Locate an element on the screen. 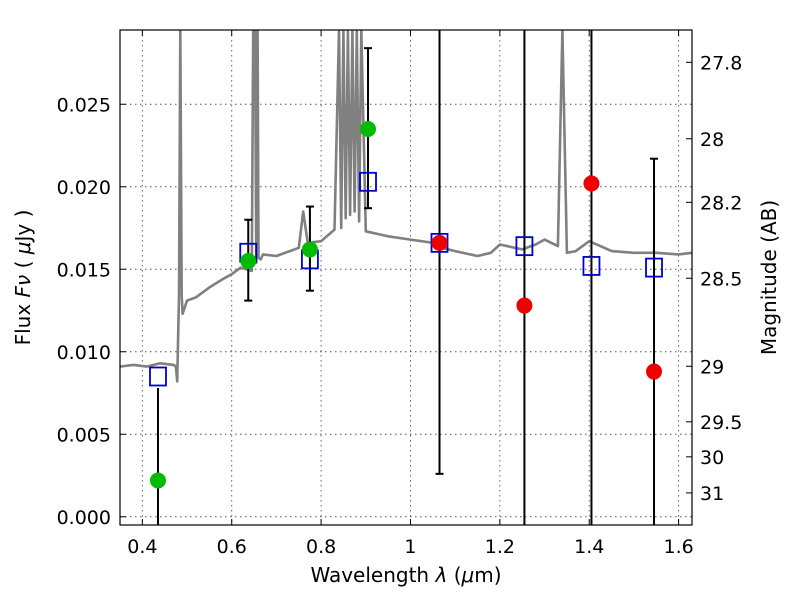 This screenshot has width=800, height=600. y-axis-label-symbol: Fν is located at coordinates (23, 286).